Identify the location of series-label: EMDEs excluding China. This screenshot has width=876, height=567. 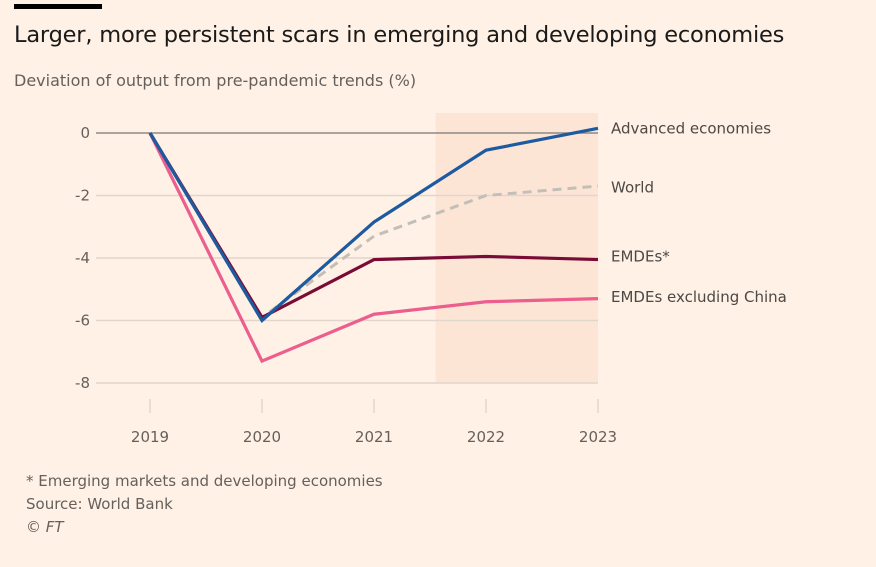
(699, 297).